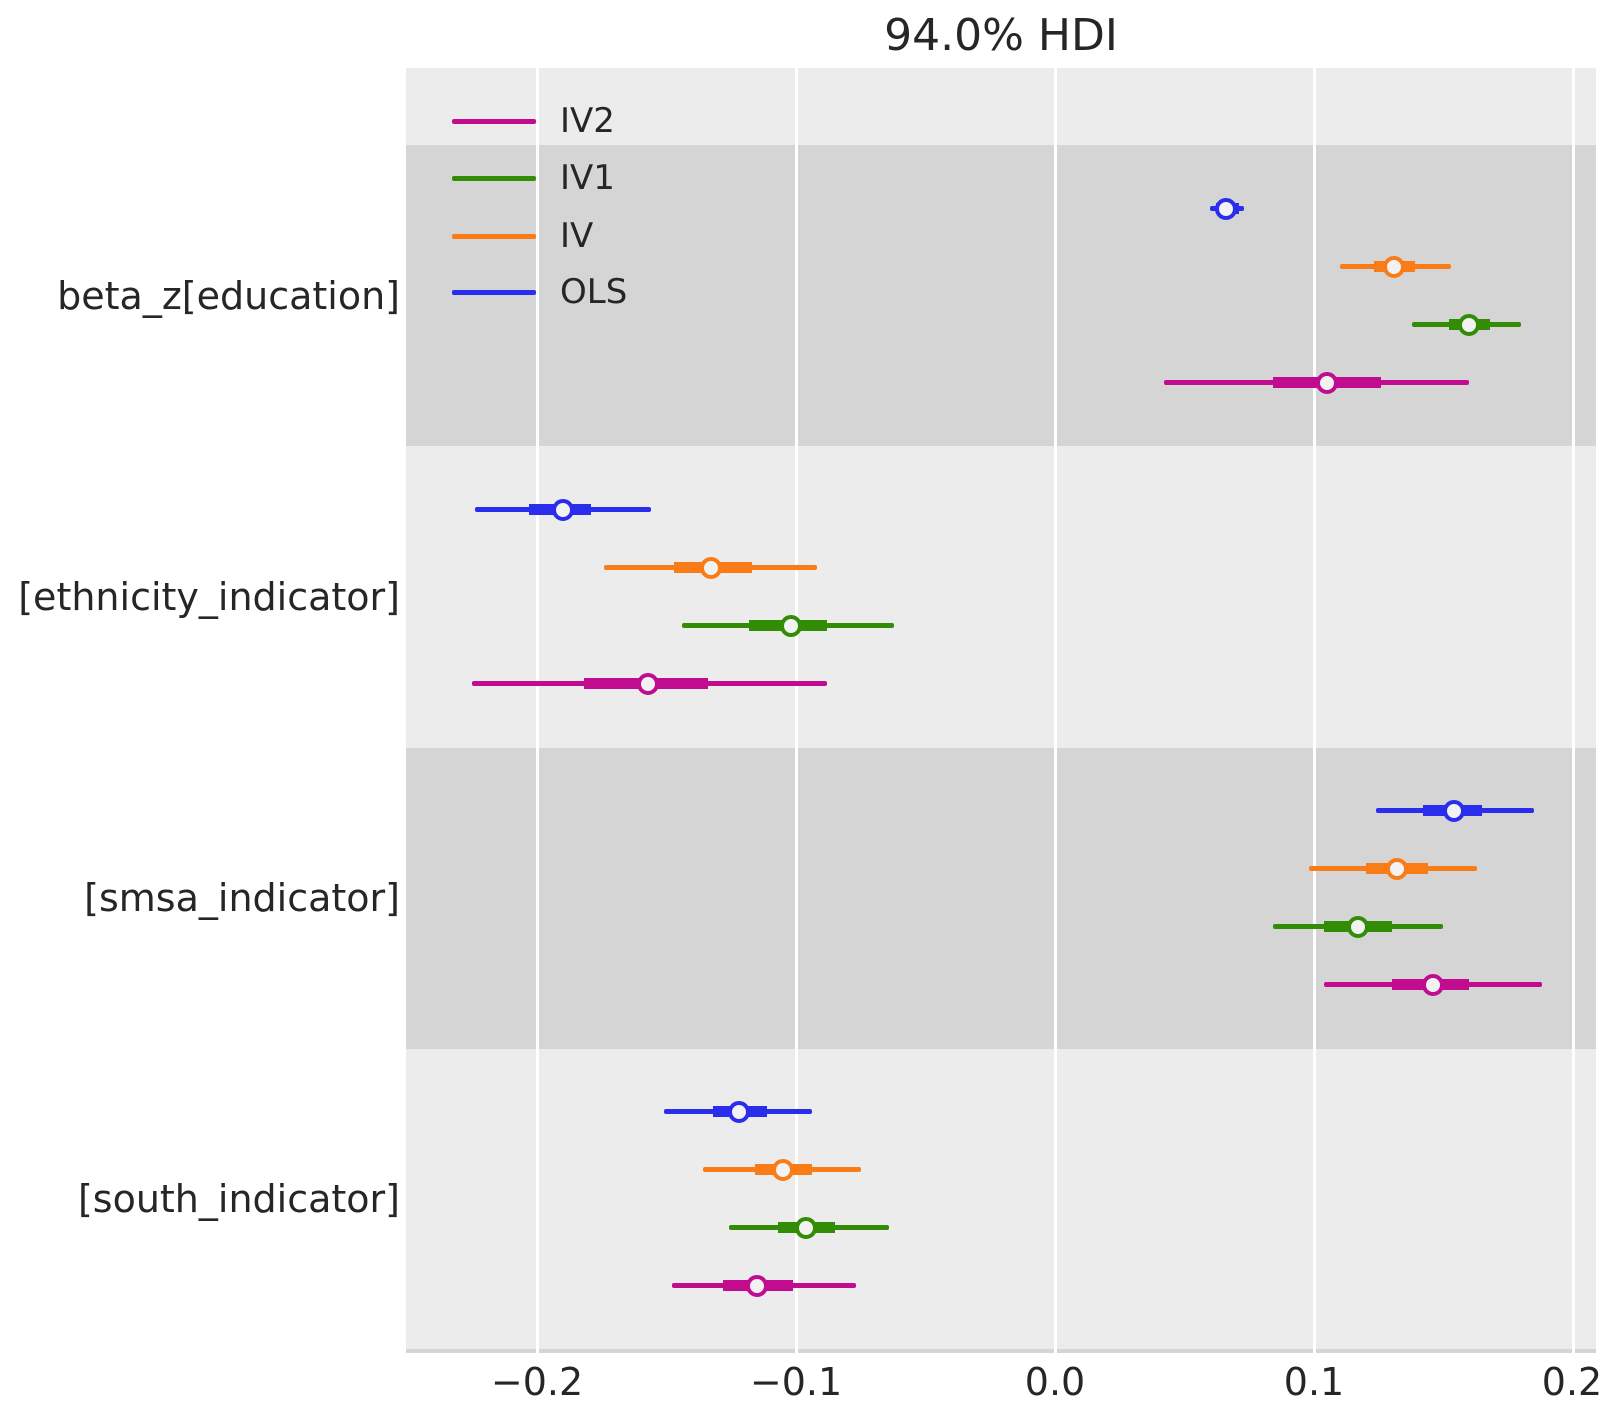 The image size is (1623, 1423). What do you see at coordinates (1001, 35) in the screenshot?
I see `chart-title: 94.0% HDI` at bounding box center [1001, 35].